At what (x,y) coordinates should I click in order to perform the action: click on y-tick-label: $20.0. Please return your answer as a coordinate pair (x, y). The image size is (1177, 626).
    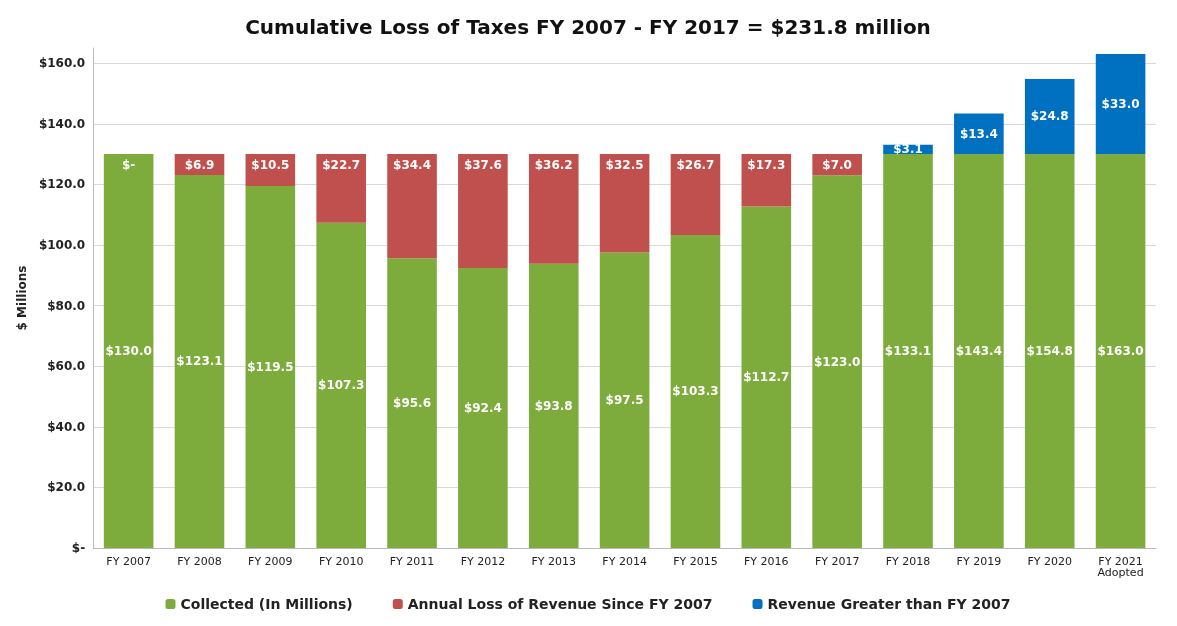
    Looking at the image, I should click on (66, 487).